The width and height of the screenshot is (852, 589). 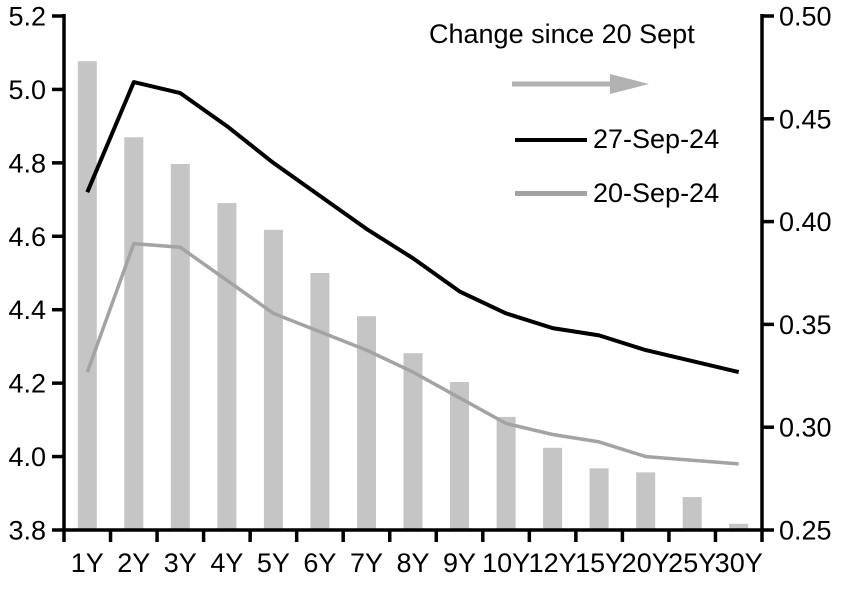 What do you see at coordinates (805, 119) in the screenshot?
I see `right-axis-tick-label: 0.45` at bounding box center [805, 119].